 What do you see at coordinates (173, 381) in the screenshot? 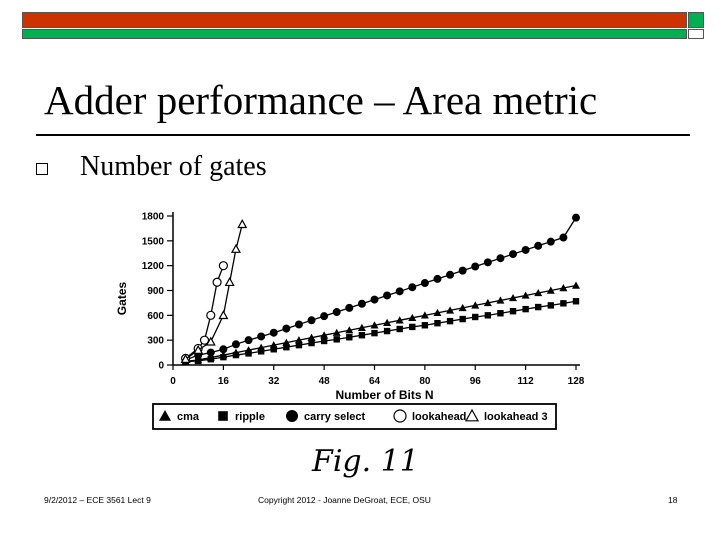
I see `x-tick-label: 0` at bounding box center [173, 381].